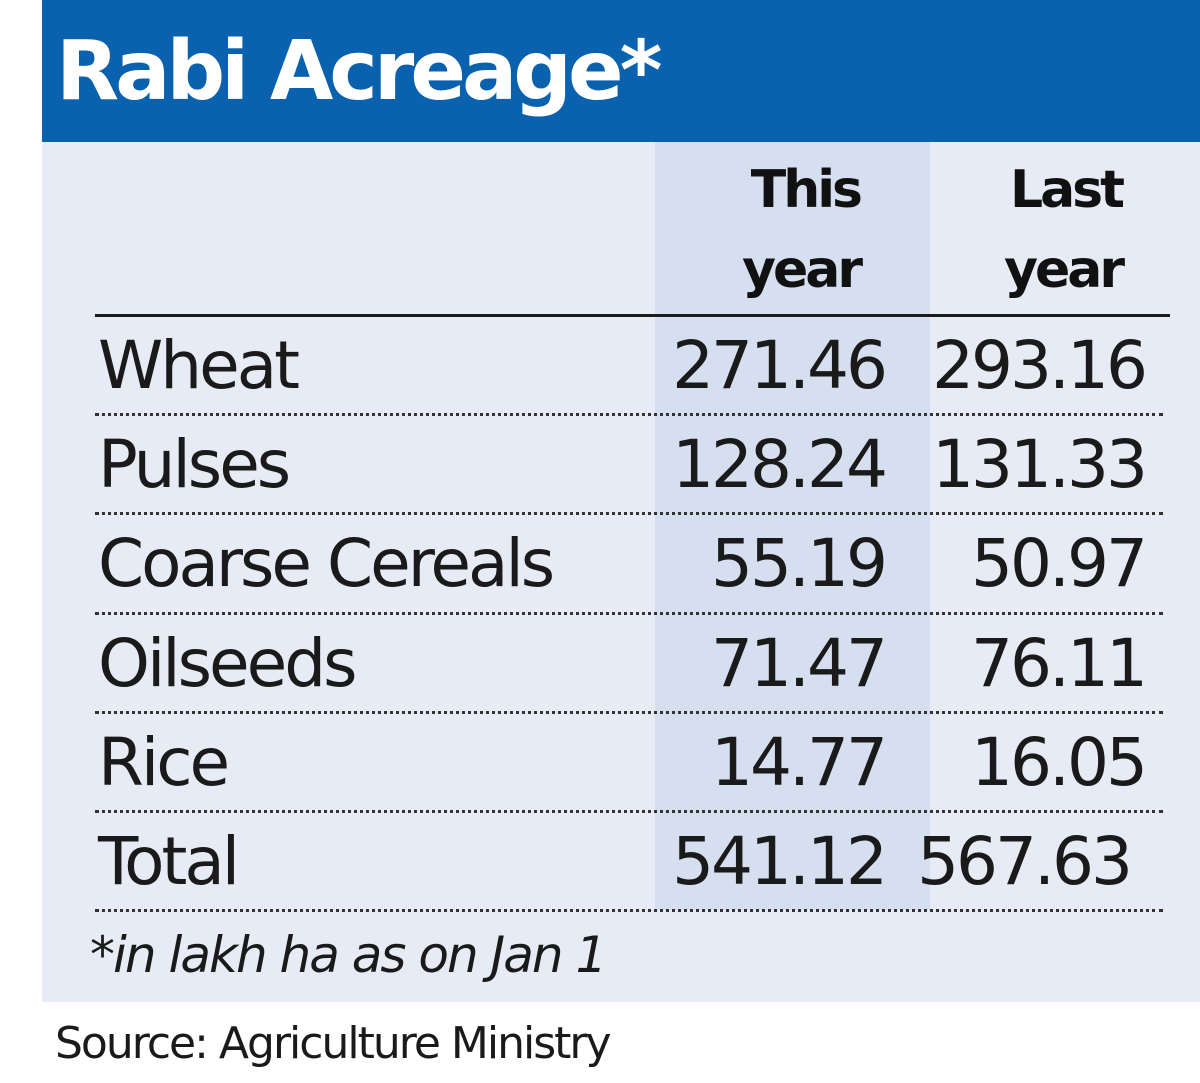  I want to click on cell-this-year-rice: 14.77, so click(799, 762).